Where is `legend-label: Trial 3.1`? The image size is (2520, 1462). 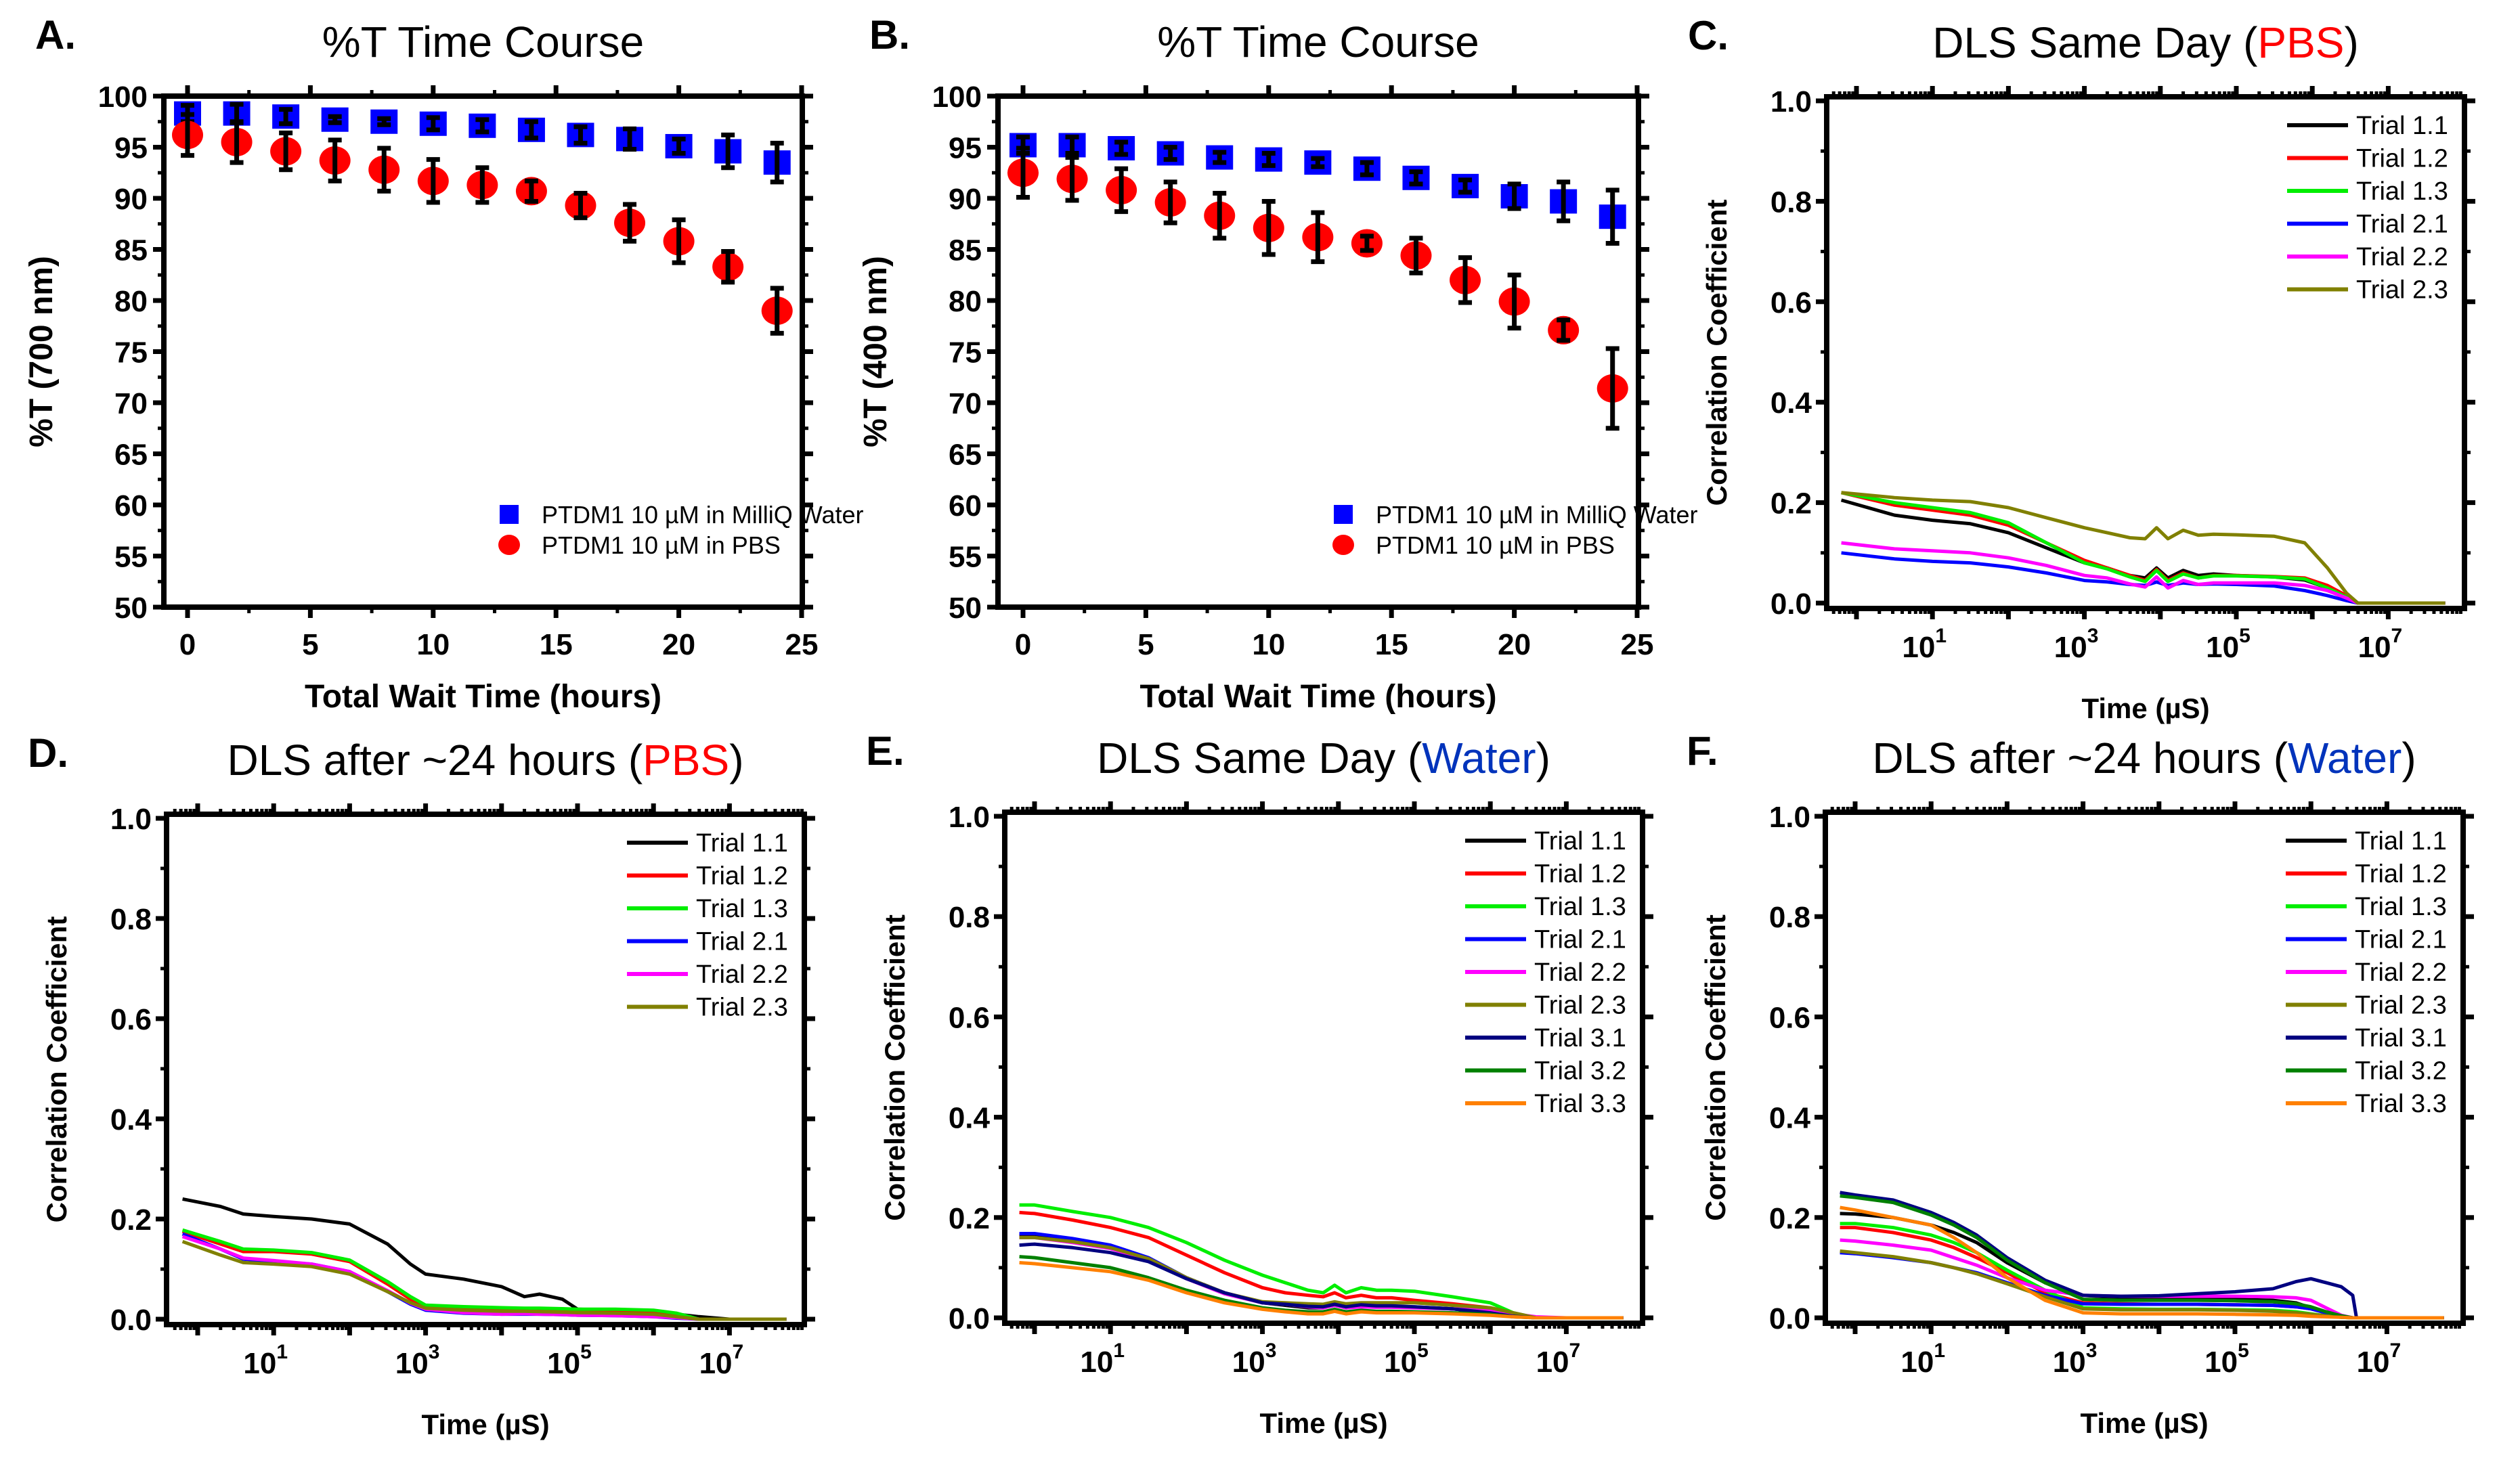 legend-label: Trial 3.1 is located at coordinates (1580, 1038).